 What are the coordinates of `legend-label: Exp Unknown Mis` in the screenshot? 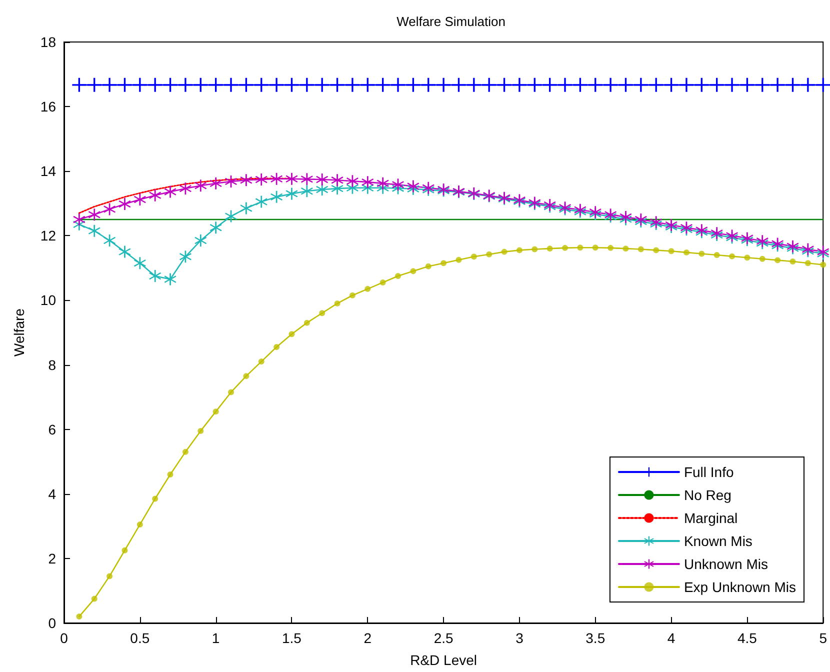 It's located at (740, 587).